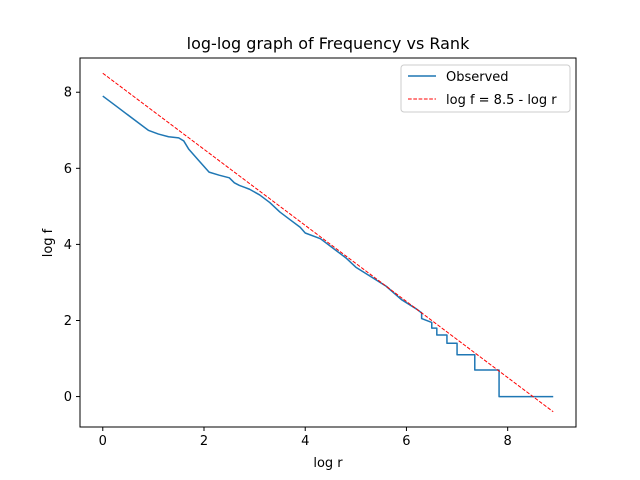 This screenshot has height=480, width=640. What do you see at coordinates (48, 242) in the screenshot?
I see `y-axis-label: log f` at bounding box center [48, 242].